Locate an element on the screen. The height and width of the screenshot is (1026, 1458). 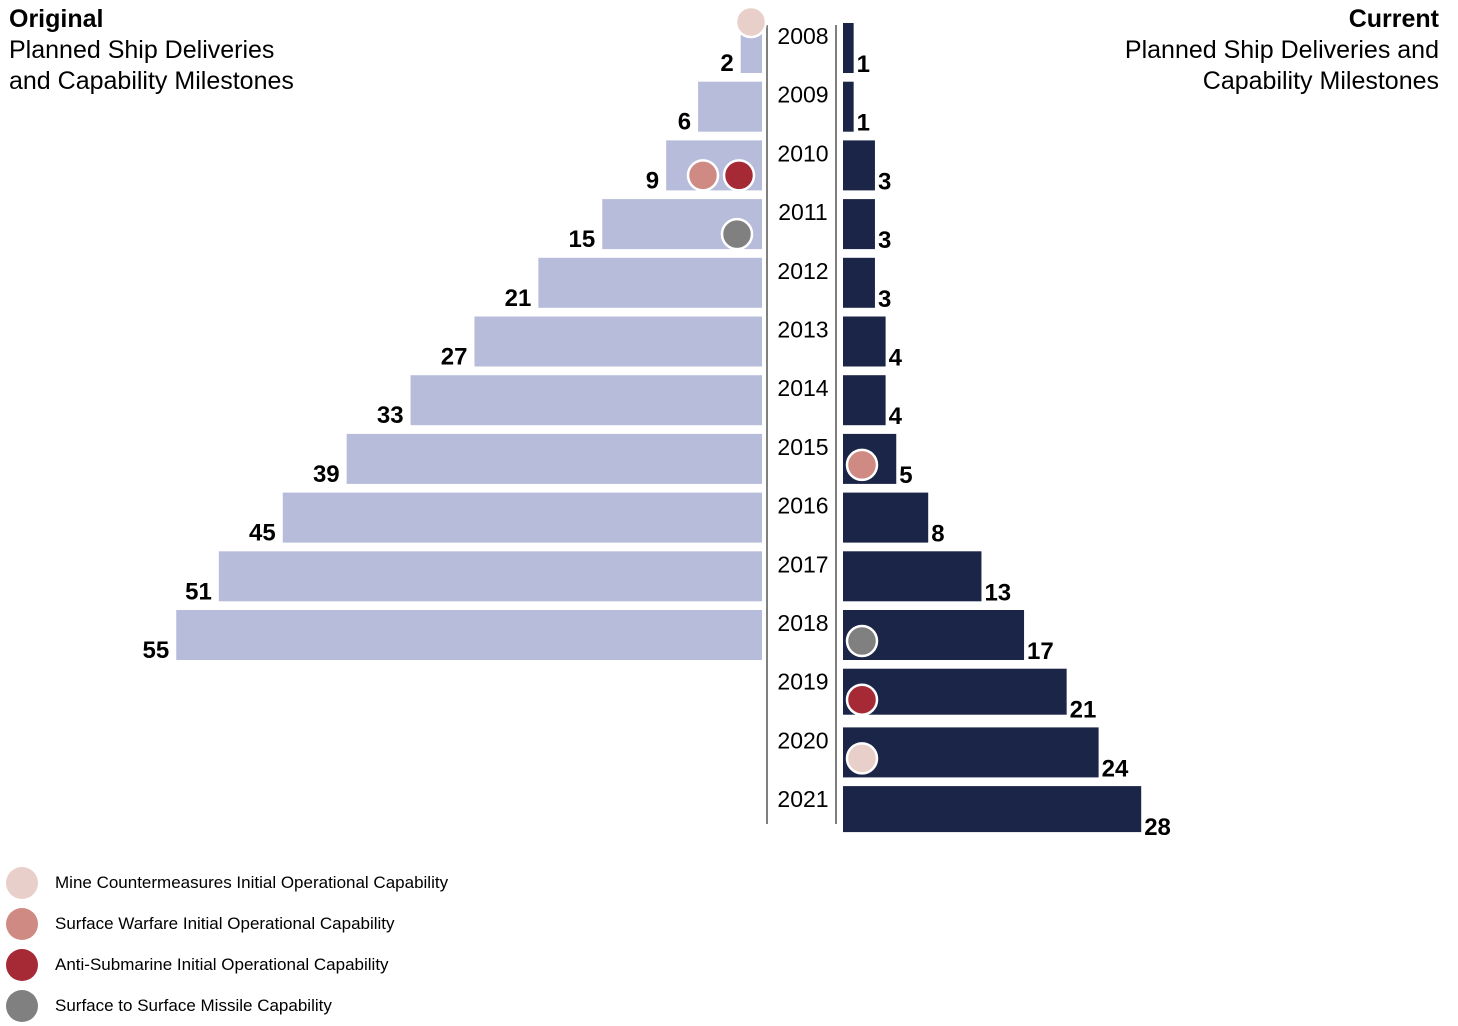
current-value-label-2021: 28 is located at coordinates (1157, 827).